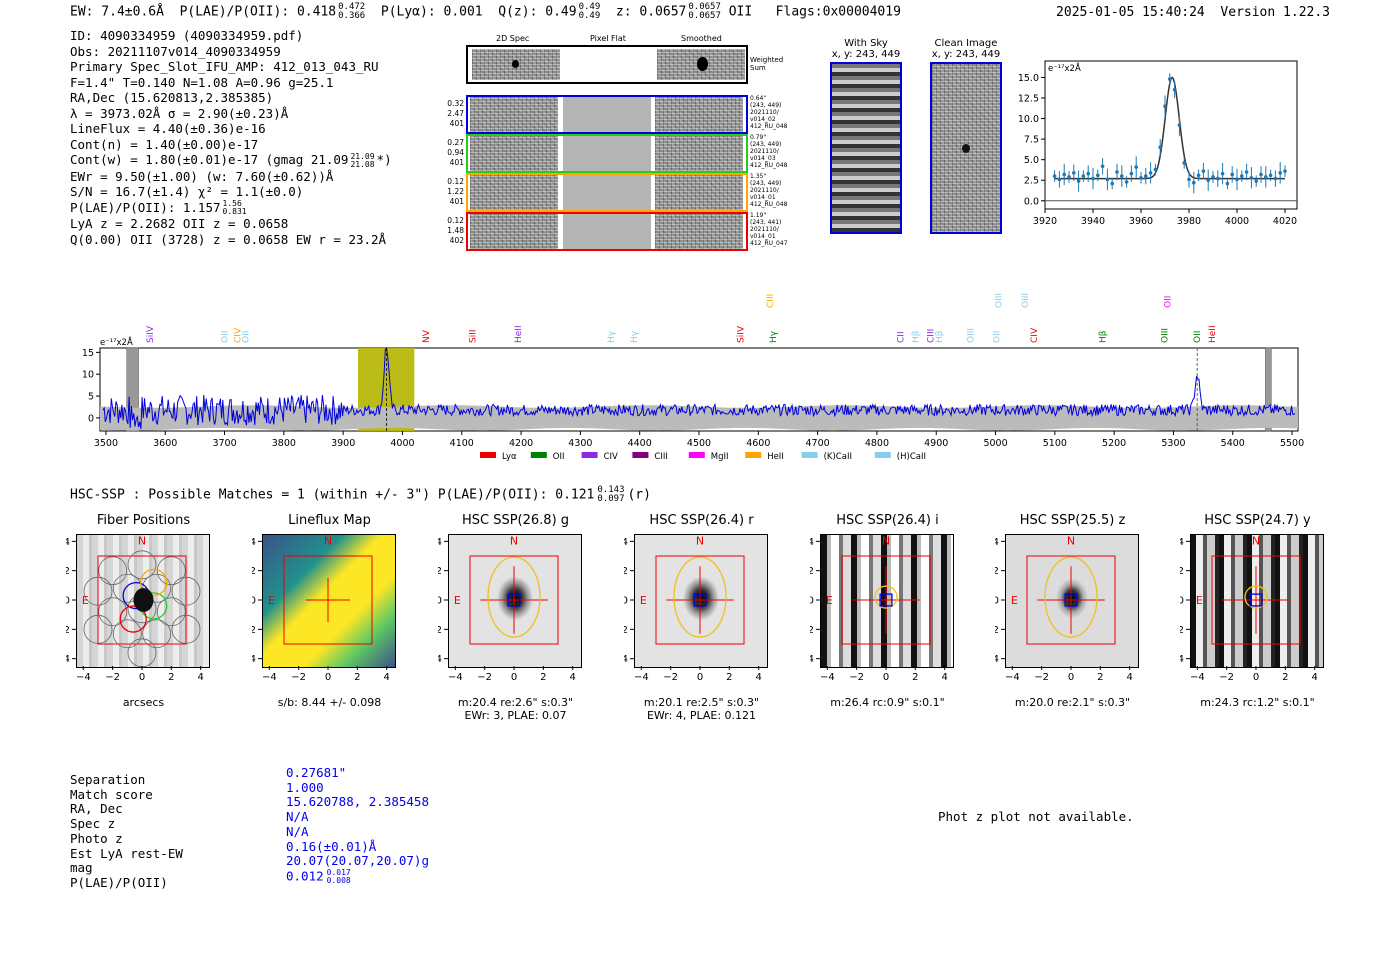 This screenshot has height=953, width=1400. What do you see at coordinates (699, 153) in the screenshot?
I see `row1-smoothed` at bounding box center [699, 153].